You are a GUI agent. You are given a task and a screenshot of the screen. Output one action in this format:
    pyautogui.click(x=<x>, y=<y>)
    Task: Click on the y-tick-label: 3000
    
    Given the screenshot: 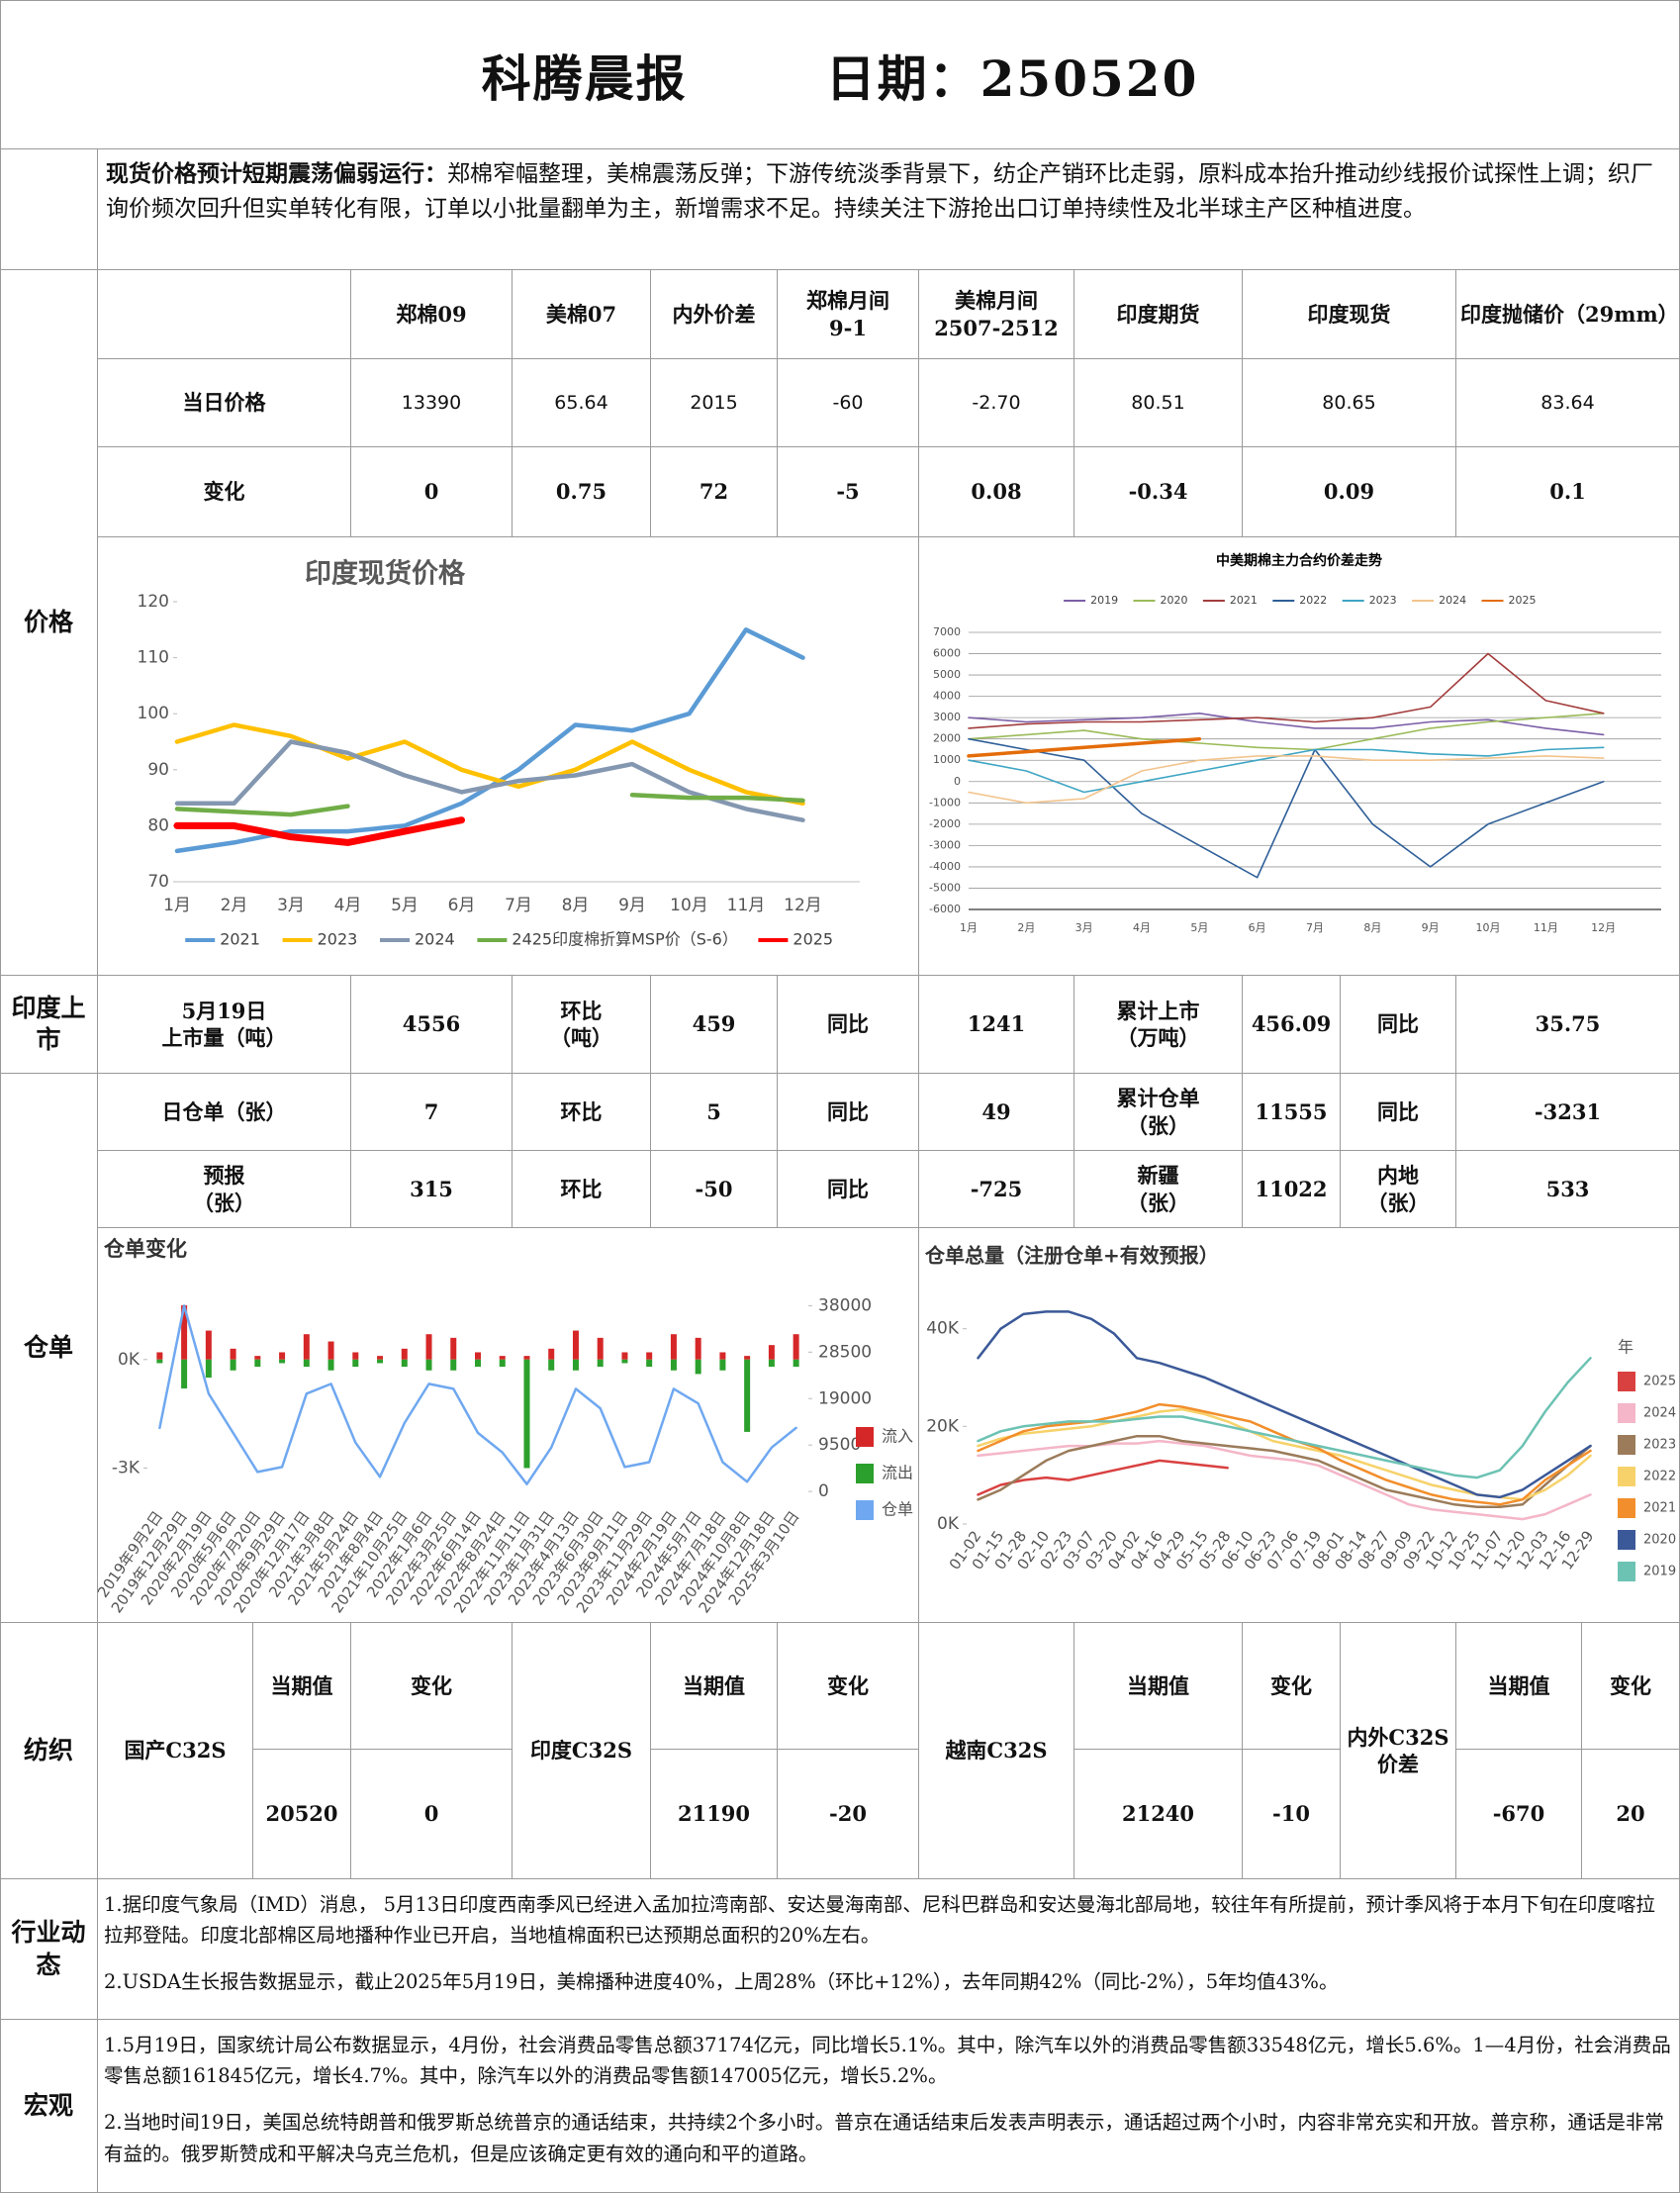 What is the action you would take?
    pyautogui.click(x=947, y=717)
    